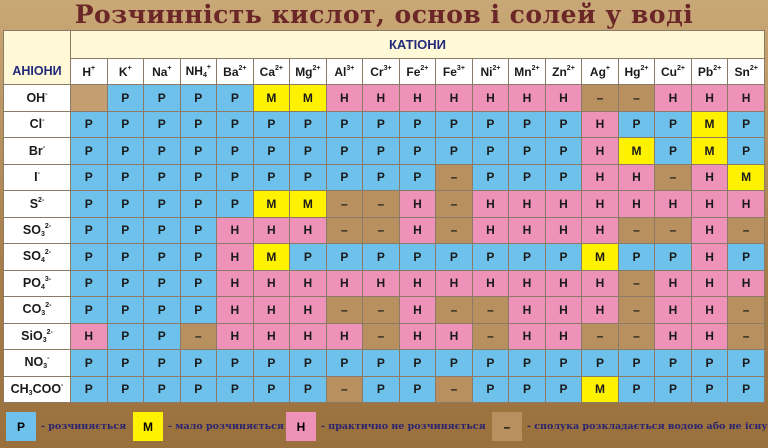 This screenshot has width=768, height=448. I want to click on cation-header: Cr3+, so click(381, 71).